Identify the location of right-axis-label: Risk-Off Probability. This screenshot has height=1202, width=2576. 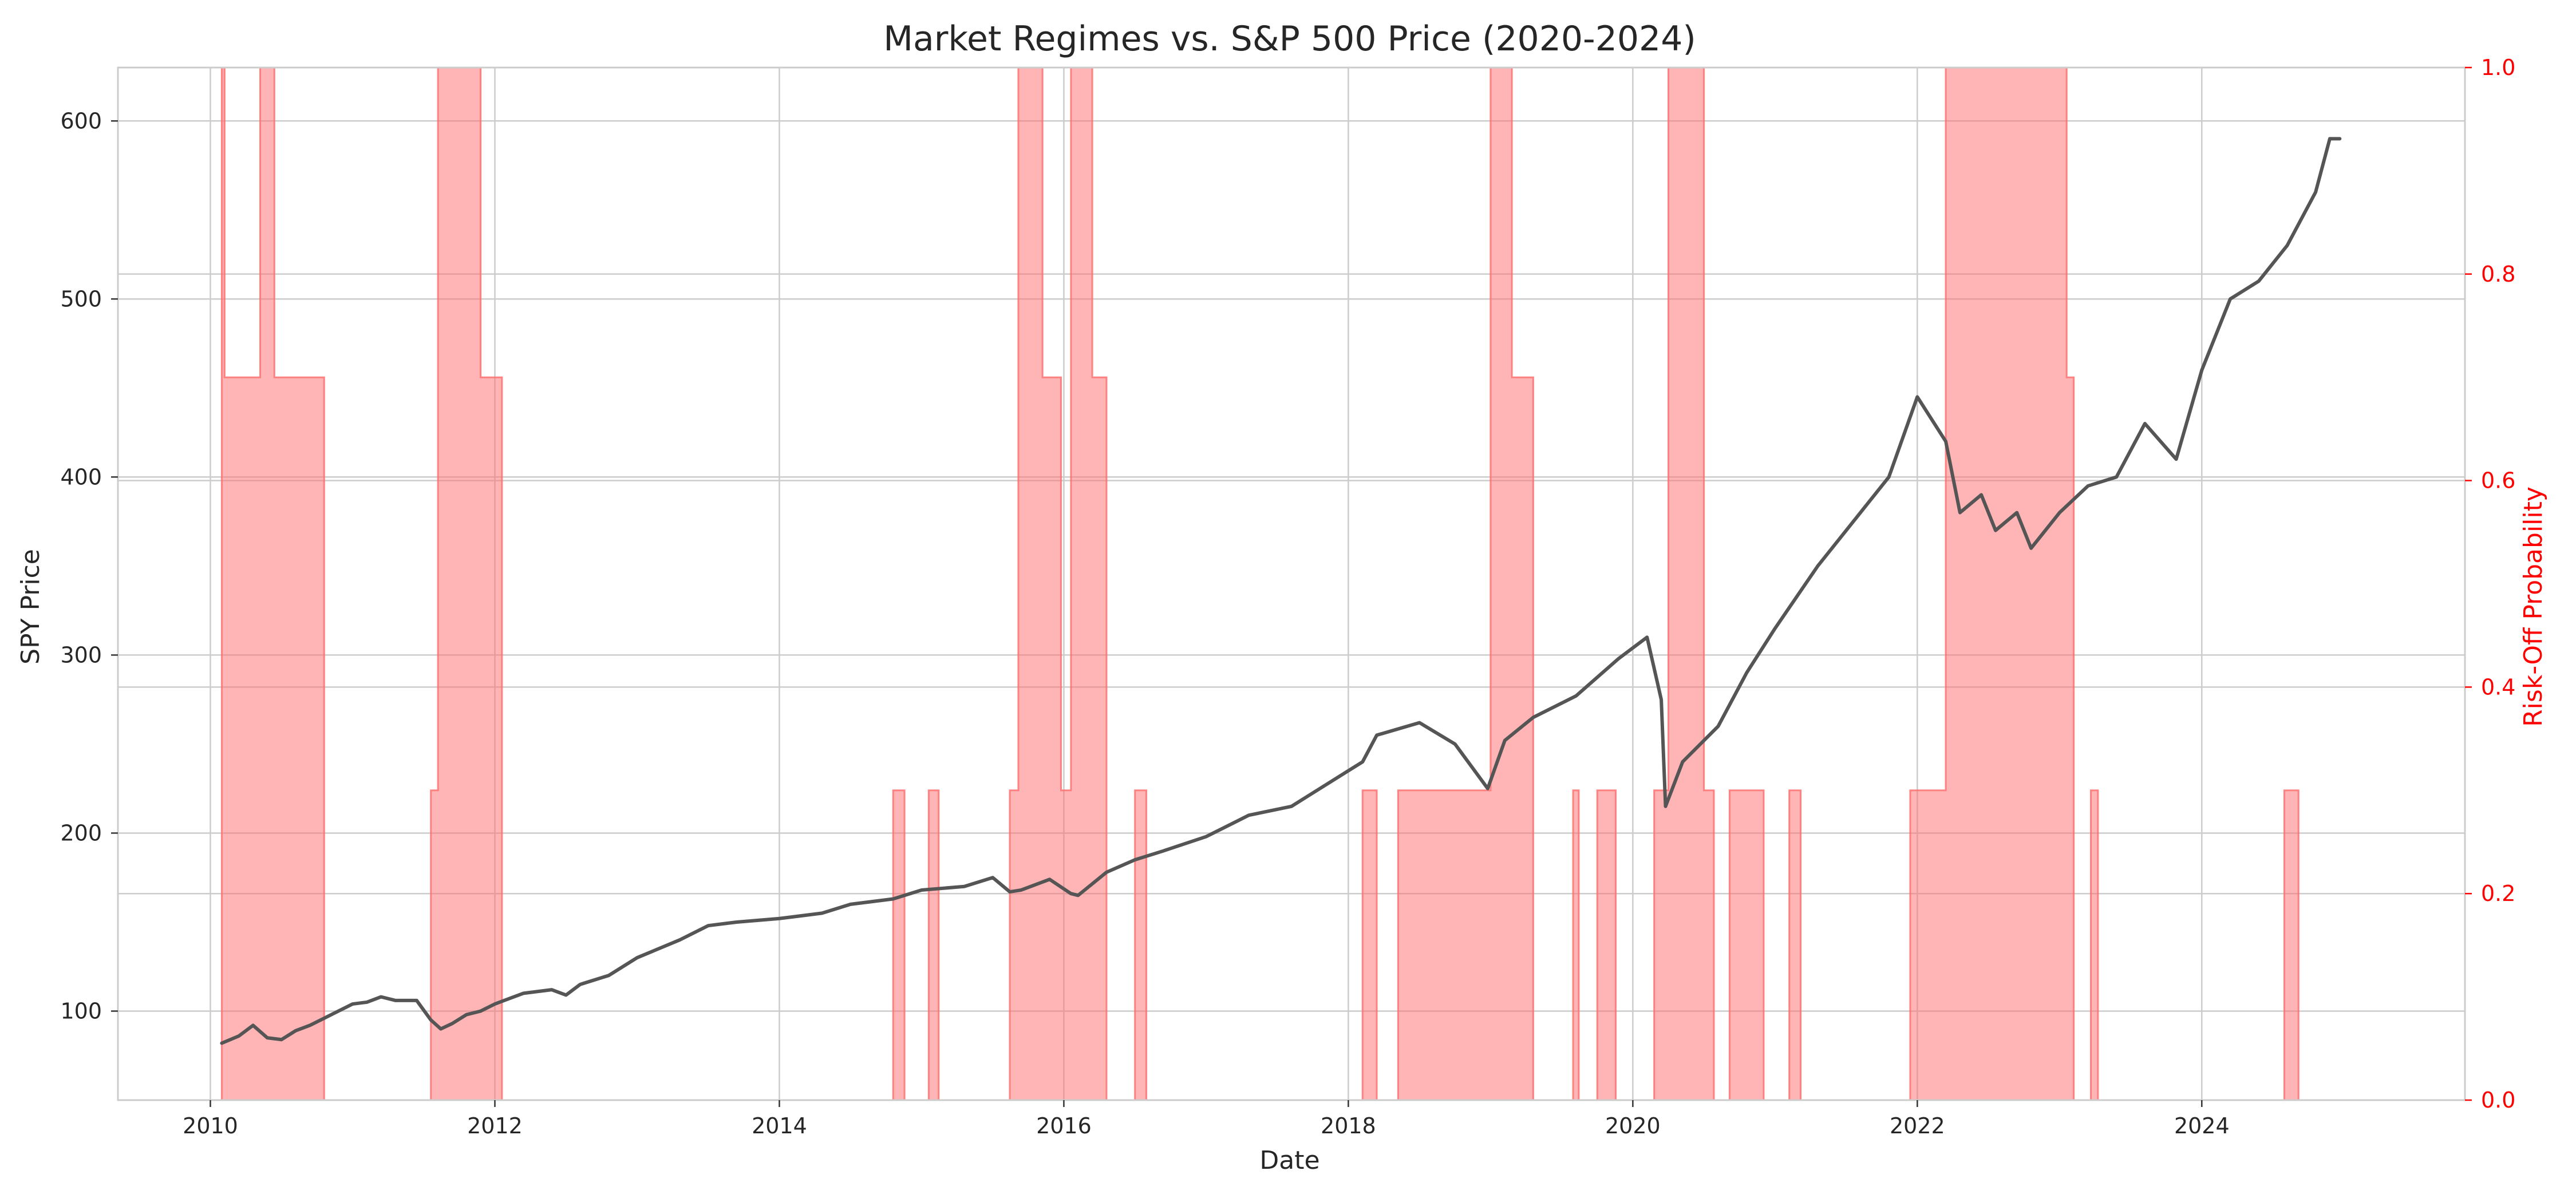
(2533, 607).